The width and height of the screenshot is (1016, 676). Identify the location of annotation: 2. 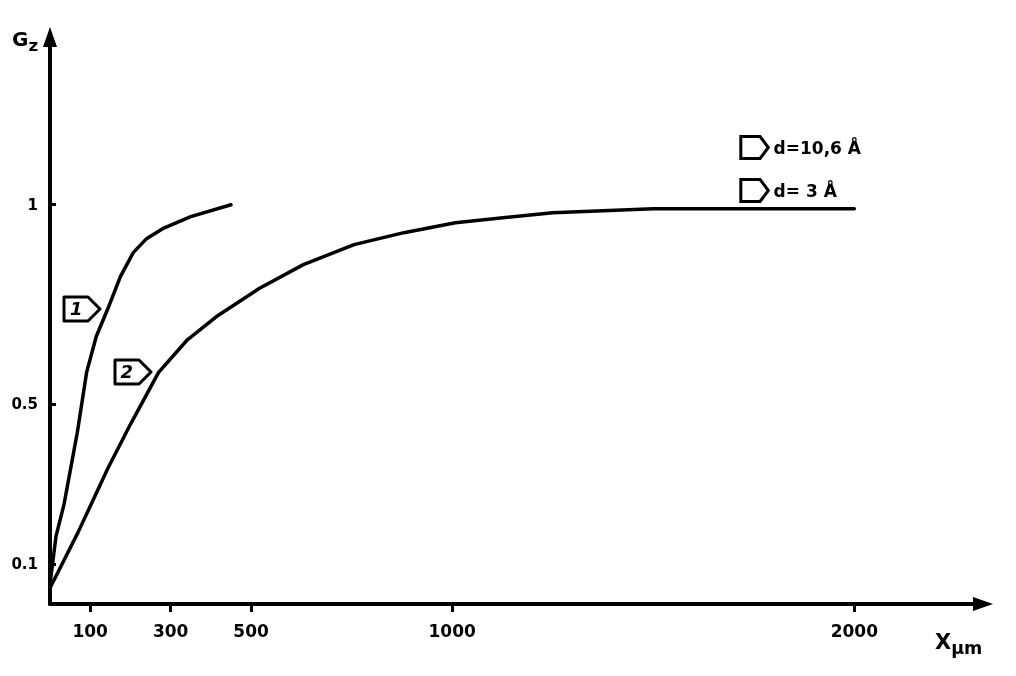
(127, 372).